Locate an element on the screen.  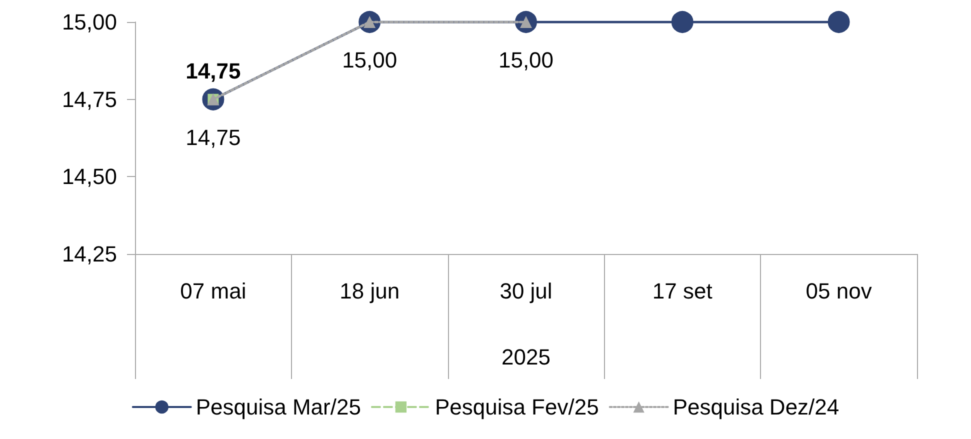
y-tick-label: 15,00 is located at coordinates (89, 22).